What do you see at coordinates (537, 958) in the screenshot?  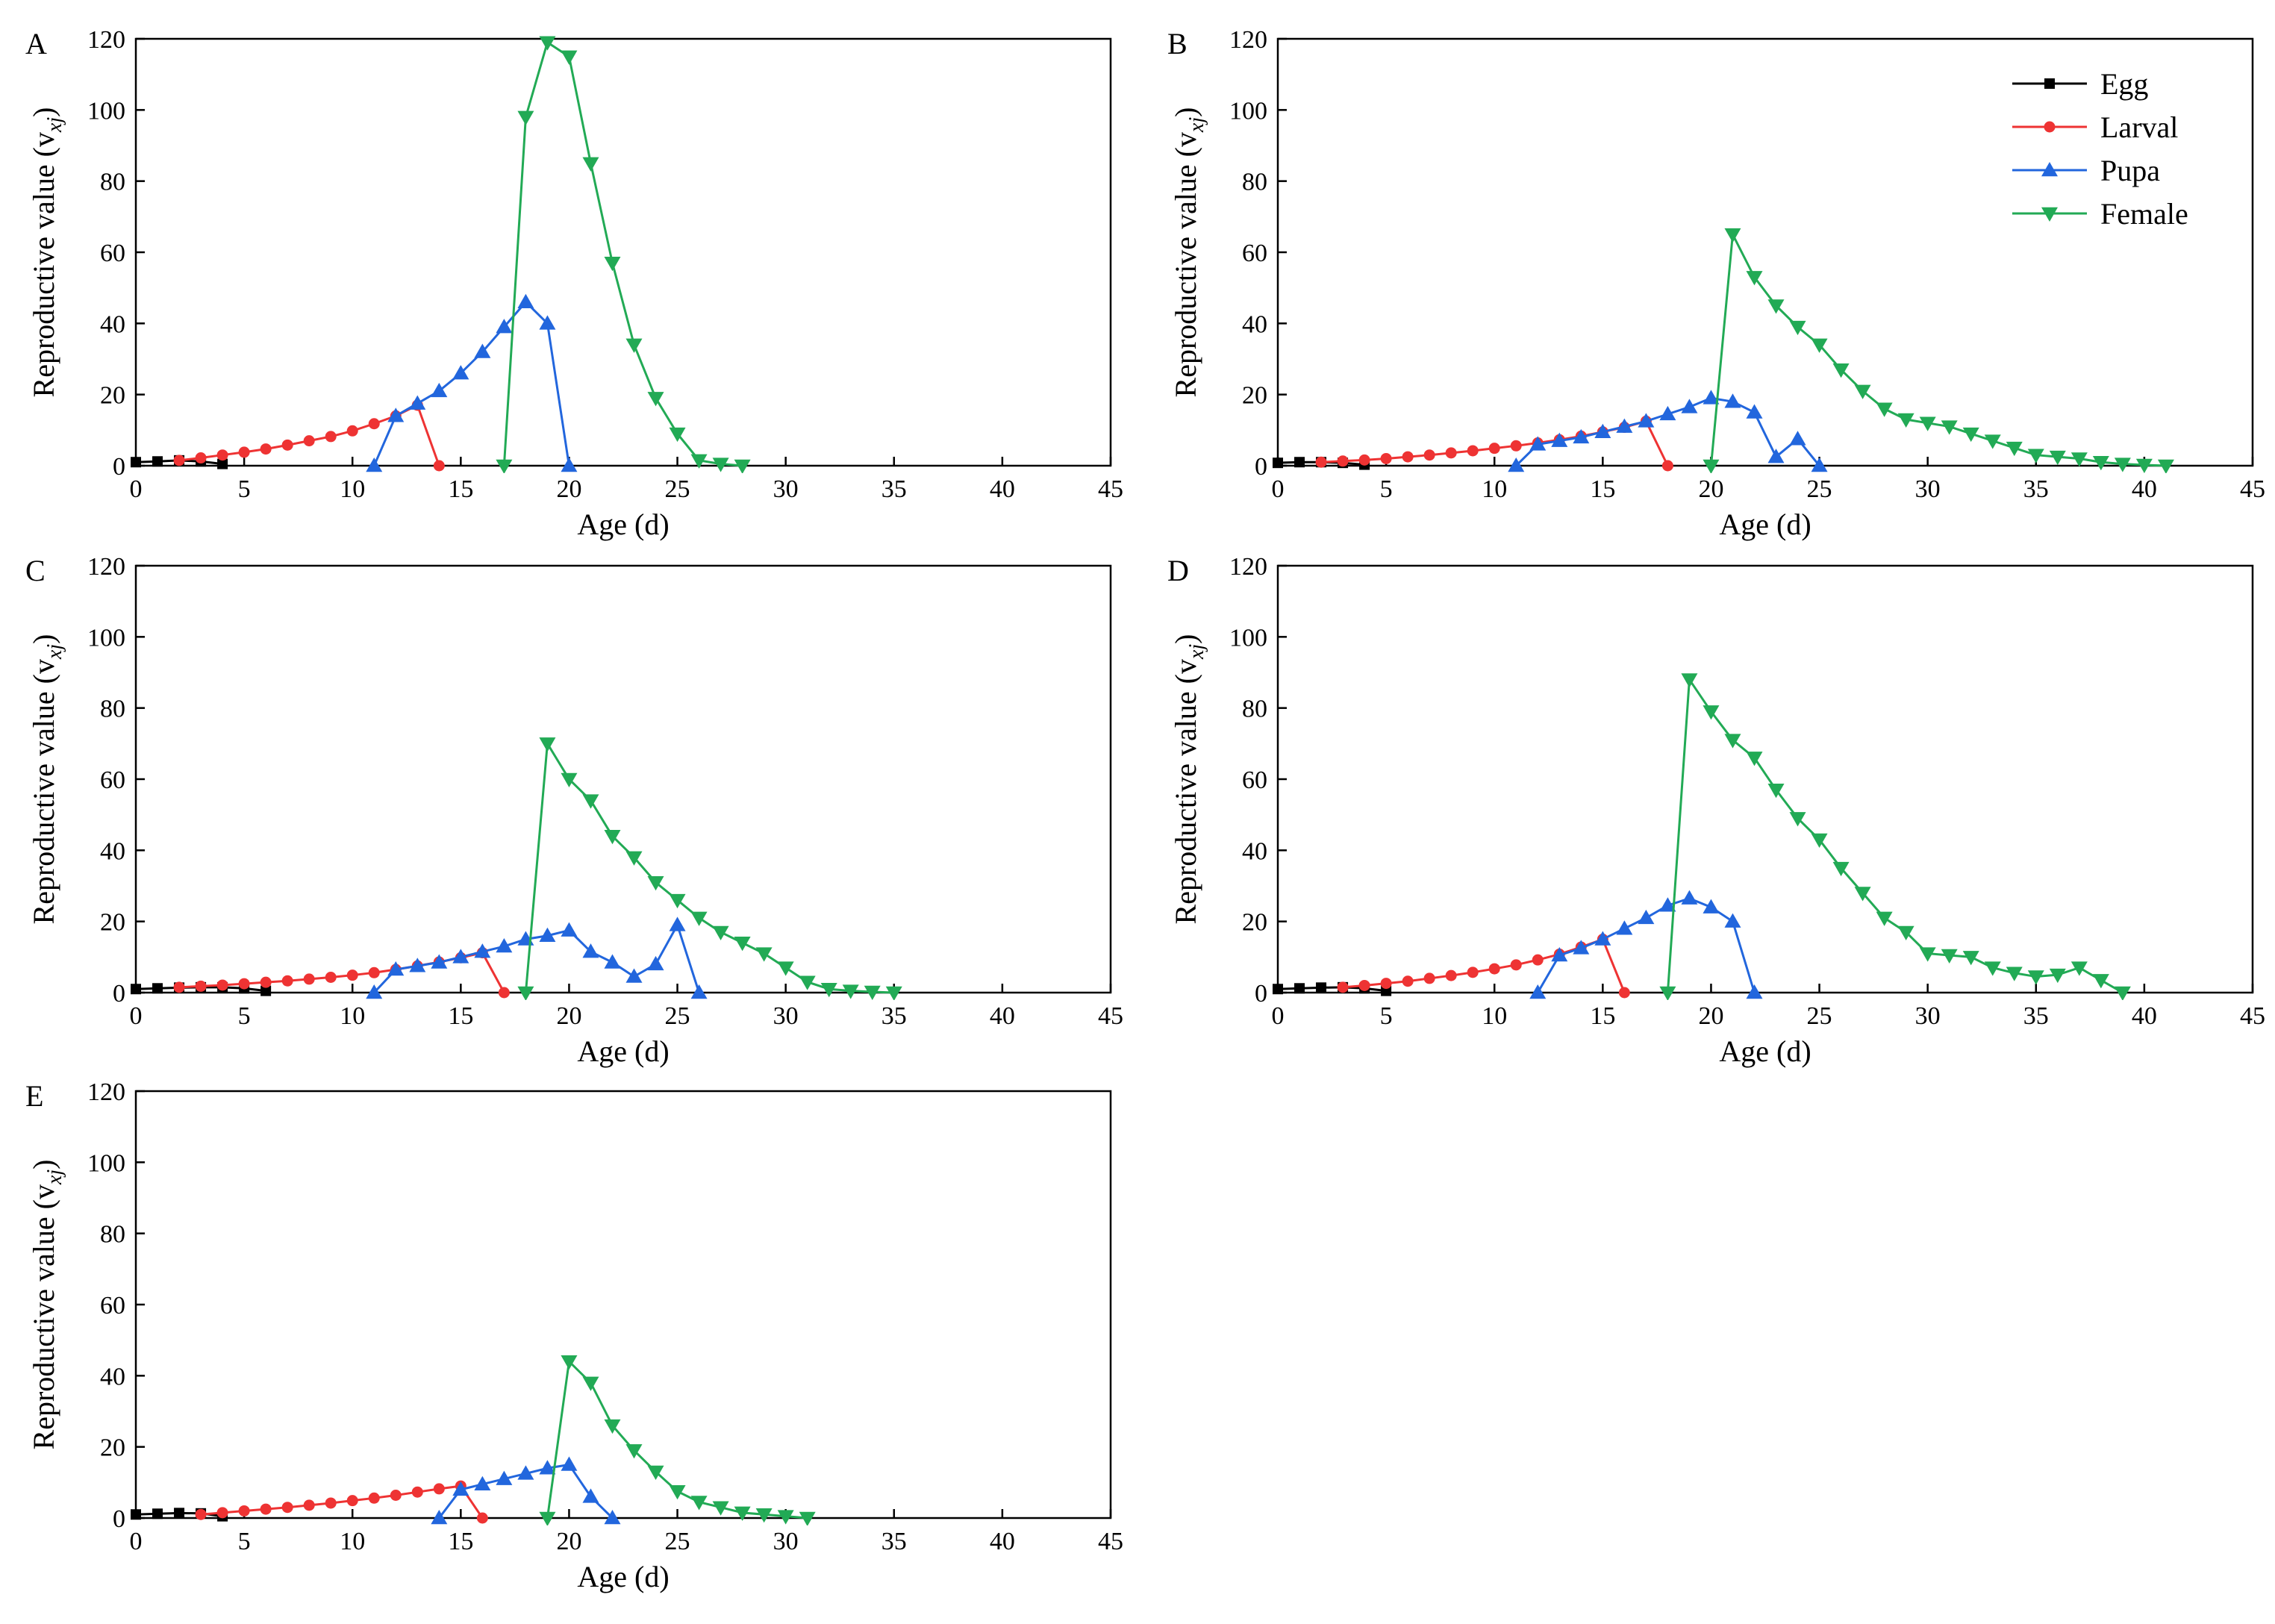 I see `series-line-pupa` at bounding box center [537, 958].